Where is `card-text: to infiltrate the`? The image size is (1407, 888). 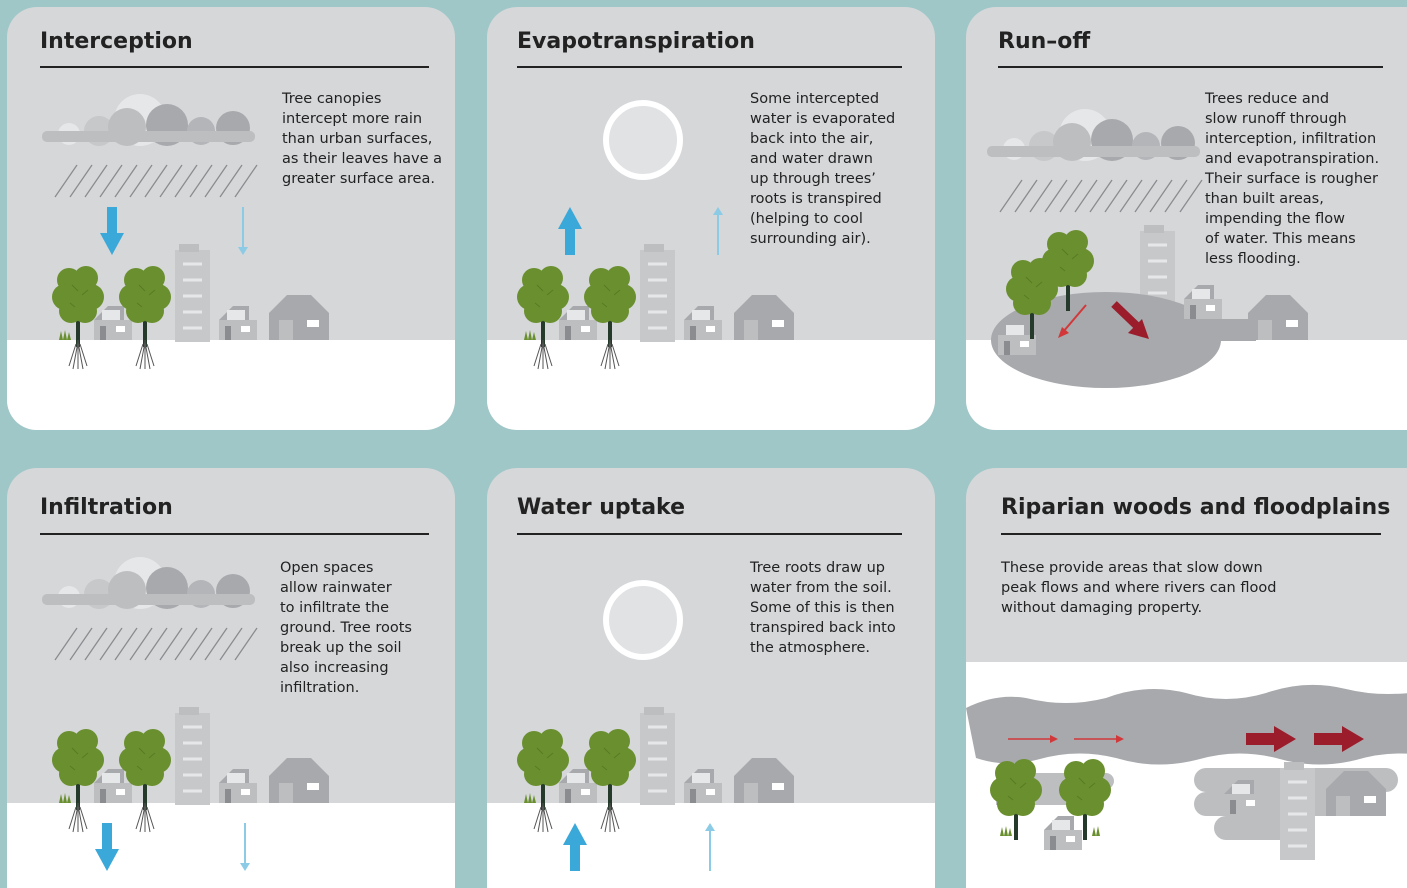 card-text: to infiltrate the is located at coordinates (334, 608).